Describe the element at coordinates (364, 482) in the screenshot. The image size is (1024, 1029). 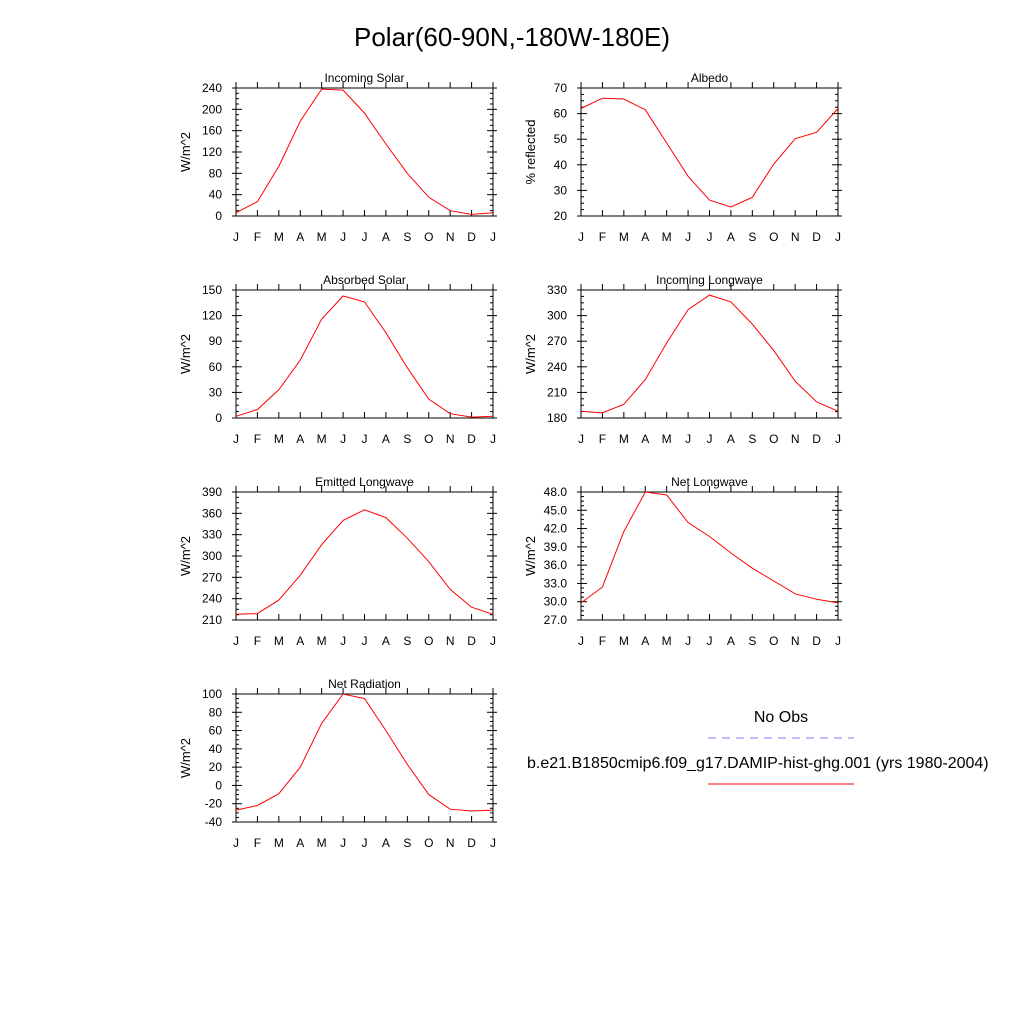
I see `panel-title: Emitted Longwave` at that location.